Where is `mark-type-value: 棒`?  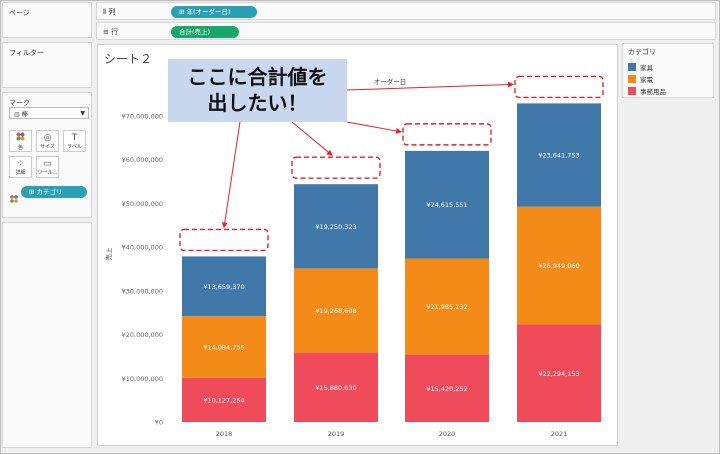
mark-type-value: 棒 is located at coordinates (25, 114).